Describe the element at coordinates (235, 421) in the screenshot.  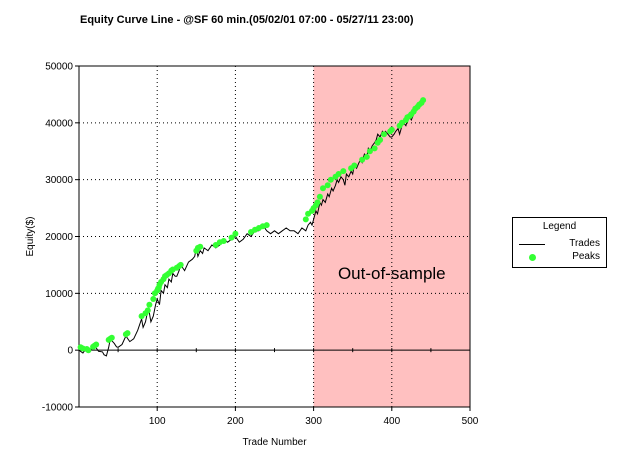
I see `x-tick-label: 200` at that location.